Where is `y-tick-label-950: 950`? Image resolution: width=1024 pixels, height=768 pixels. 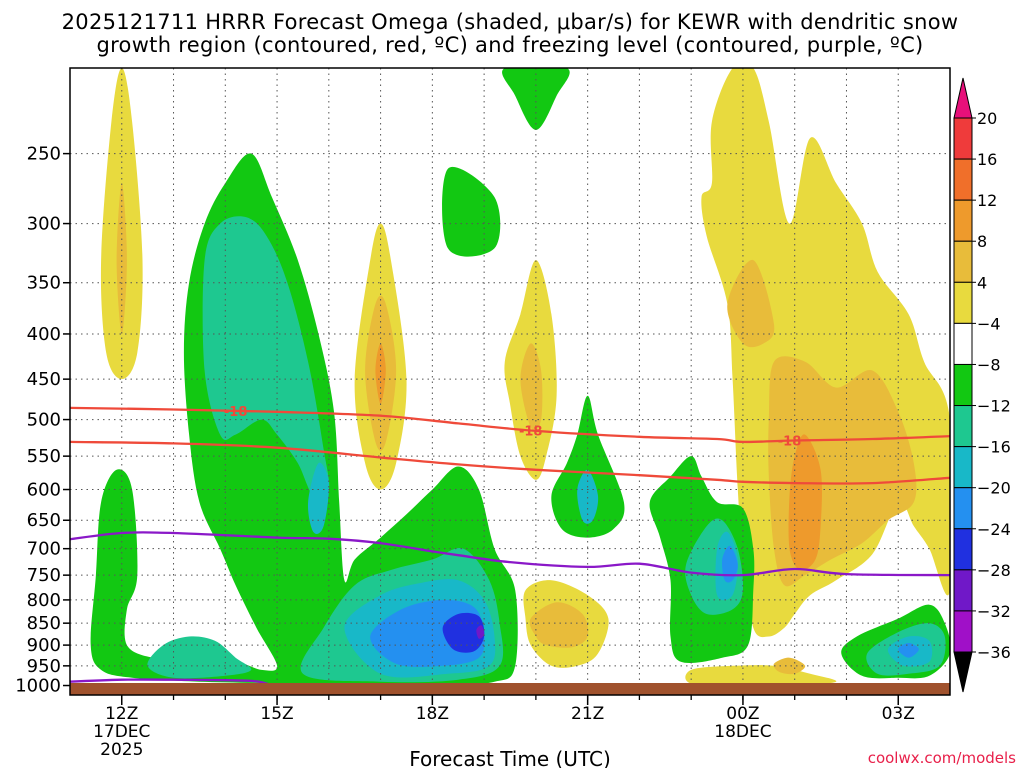 y-tick-label-950: 950 is located at coordinates (44, 666).